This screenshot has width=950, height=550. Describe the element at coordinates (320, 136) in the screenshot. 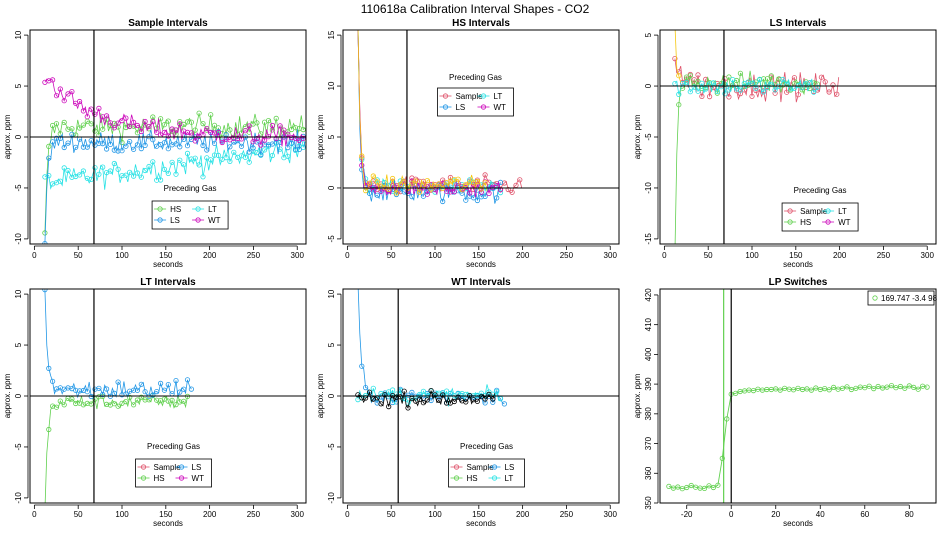

I see `y-axis-label-hs: approx. ppm` at that location.